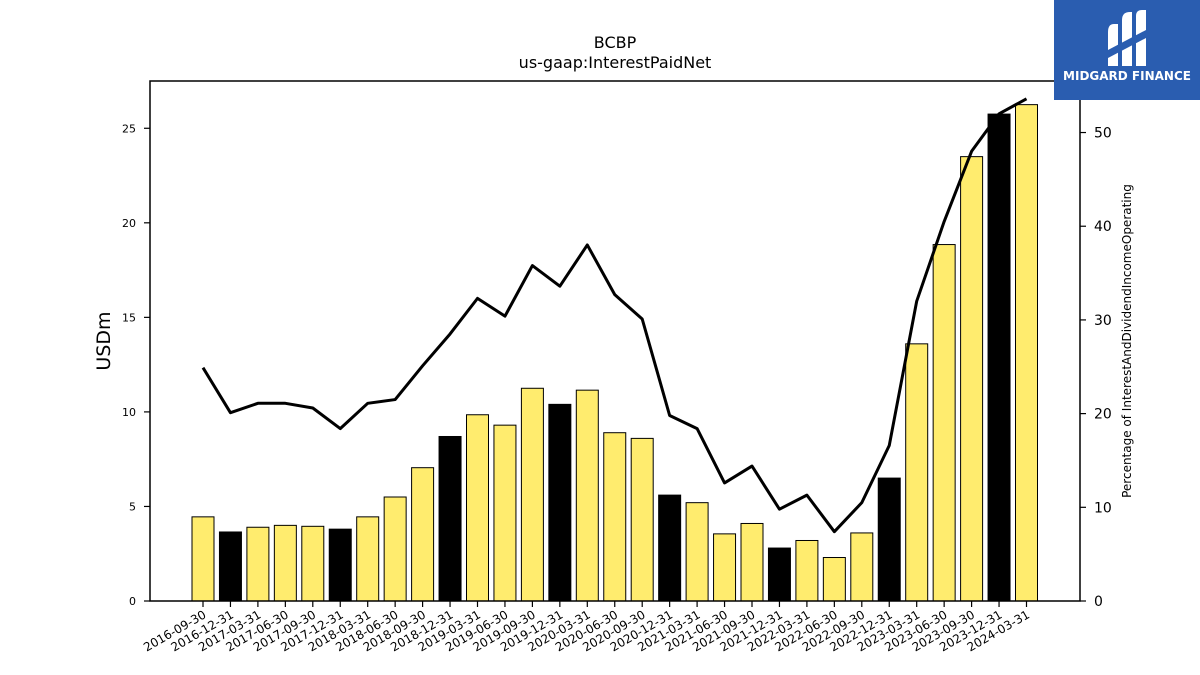 This screenshot has height=675, width=1200. I want to click on chart-title: BCBP, so click(615, 42).